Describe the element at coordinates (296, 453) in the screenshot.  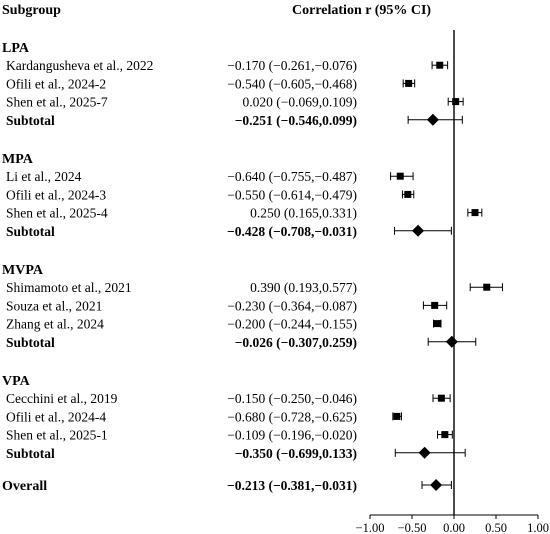
I see `subtotal-vpa-ci-text: −0.350 (−0.699,0.133)` at that location.